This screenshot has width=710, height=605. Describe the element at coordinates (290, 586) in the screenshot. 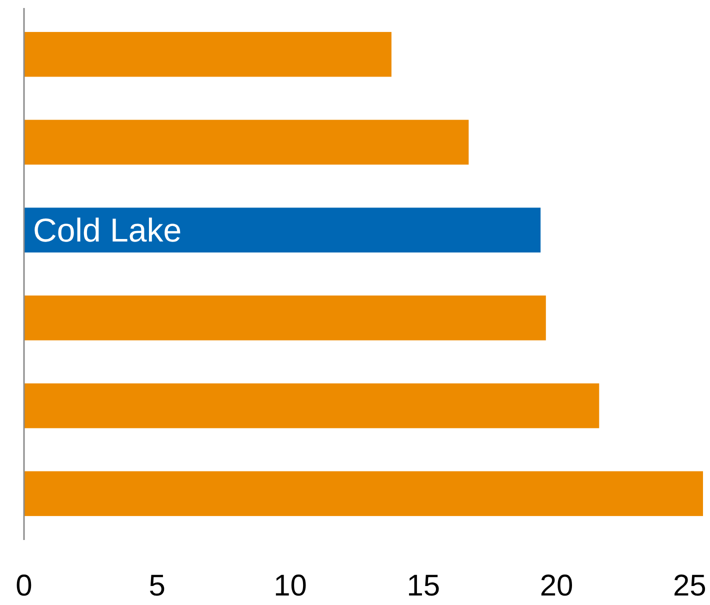

I see `x-tick-label: 10` at that location.